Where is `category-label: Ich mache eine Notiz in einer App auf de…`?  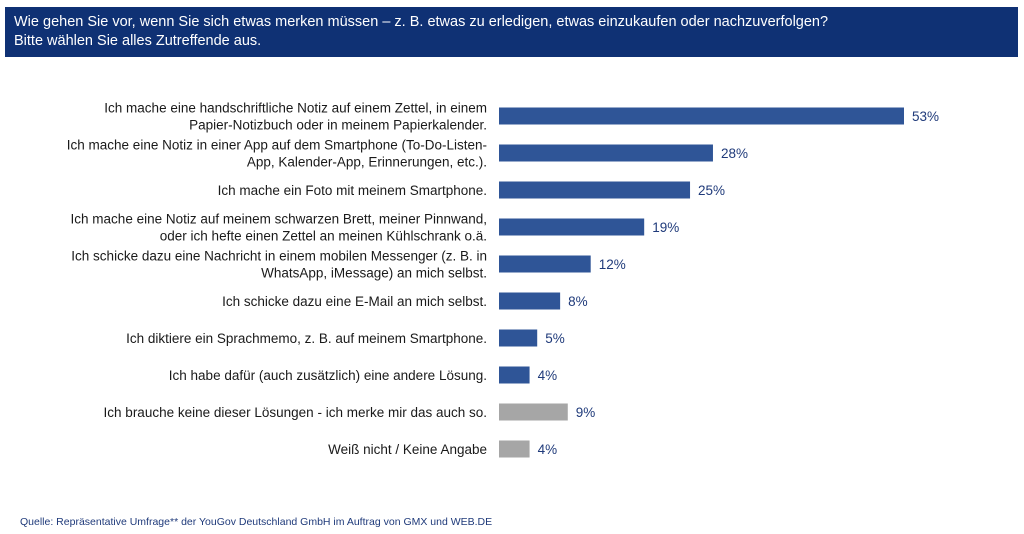 category-label: Ich mache eine Notiz in einer App auf de… is located at coordinates (277, 145).